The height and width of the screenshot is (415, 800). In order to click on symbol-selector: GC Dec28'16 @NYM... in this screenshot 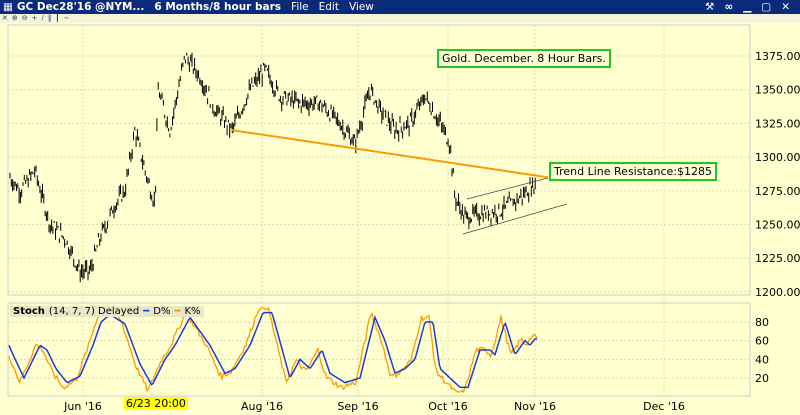, I will do `click(80, 7)`.